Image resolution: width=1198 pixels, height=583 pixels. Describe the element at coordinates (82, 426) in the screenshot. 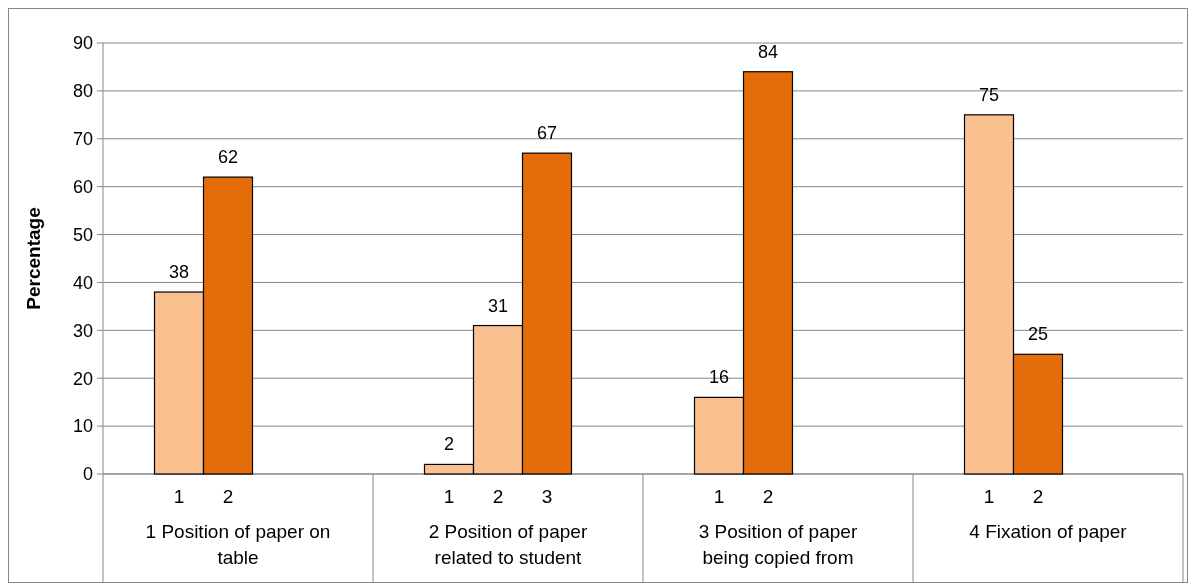

I see `y-tick-label: 10` at that location.